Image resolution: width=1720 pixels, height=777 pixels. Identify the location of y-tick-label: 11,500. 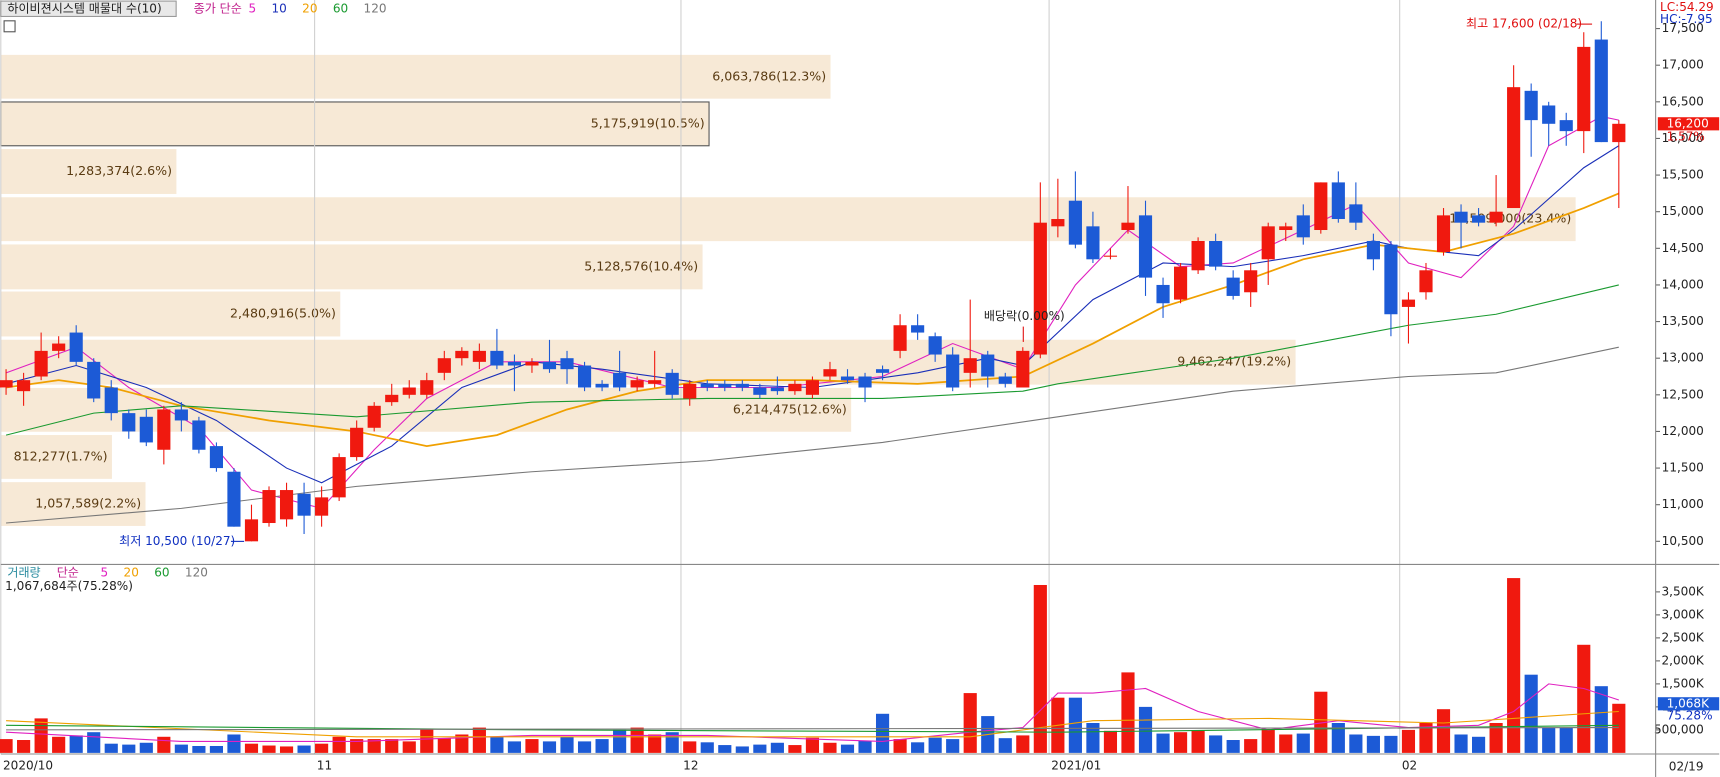
(1683, 468).